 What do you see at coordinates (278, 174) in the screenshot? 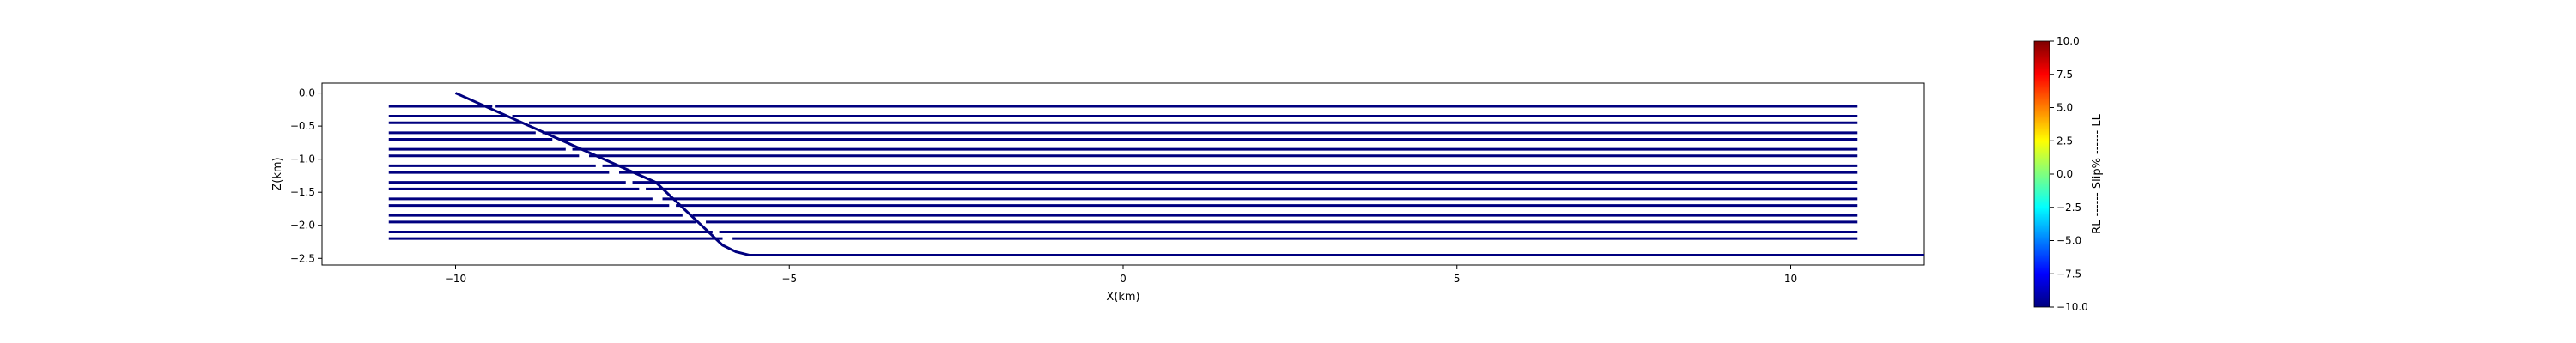
I see `y-axis-label: Z(km)` at bounding box center [278, 174].